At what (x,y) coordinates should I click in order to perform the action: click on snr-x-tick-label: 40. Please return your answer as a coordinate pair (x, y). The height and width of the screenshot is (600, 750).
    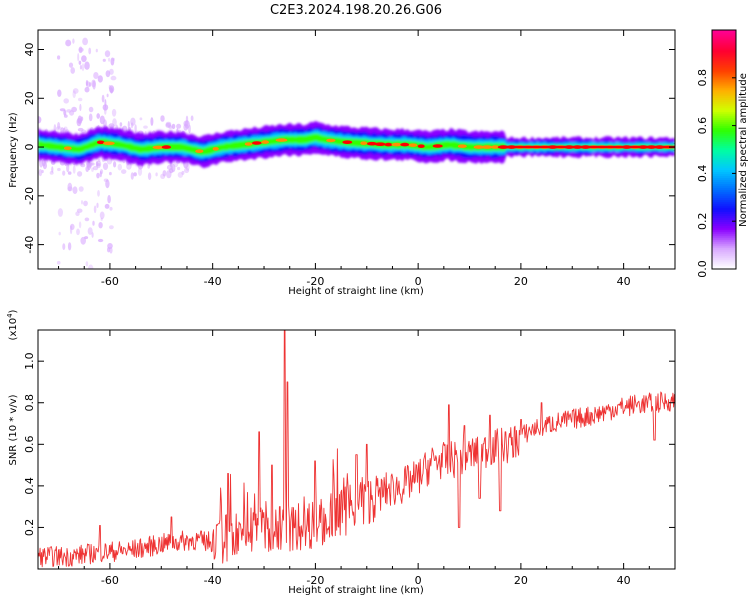
    Looking at the image, I should click on (624, 580).